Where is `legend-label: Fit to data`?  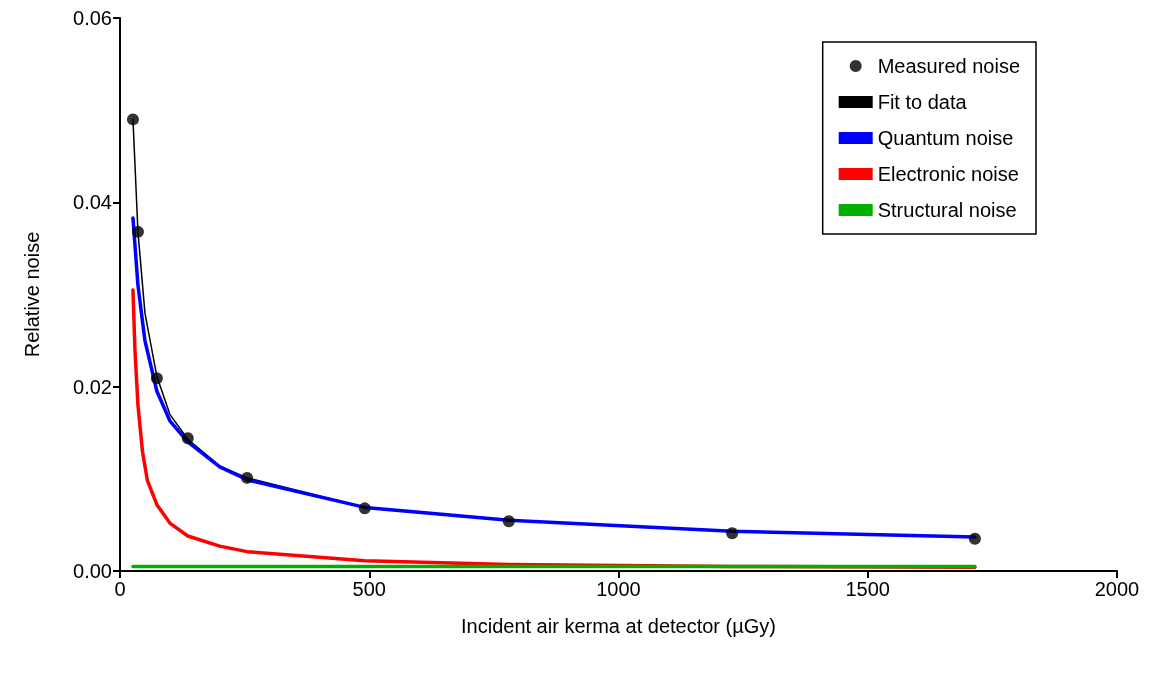 legend-label: Fit to data is located at coordinates (922, 102).